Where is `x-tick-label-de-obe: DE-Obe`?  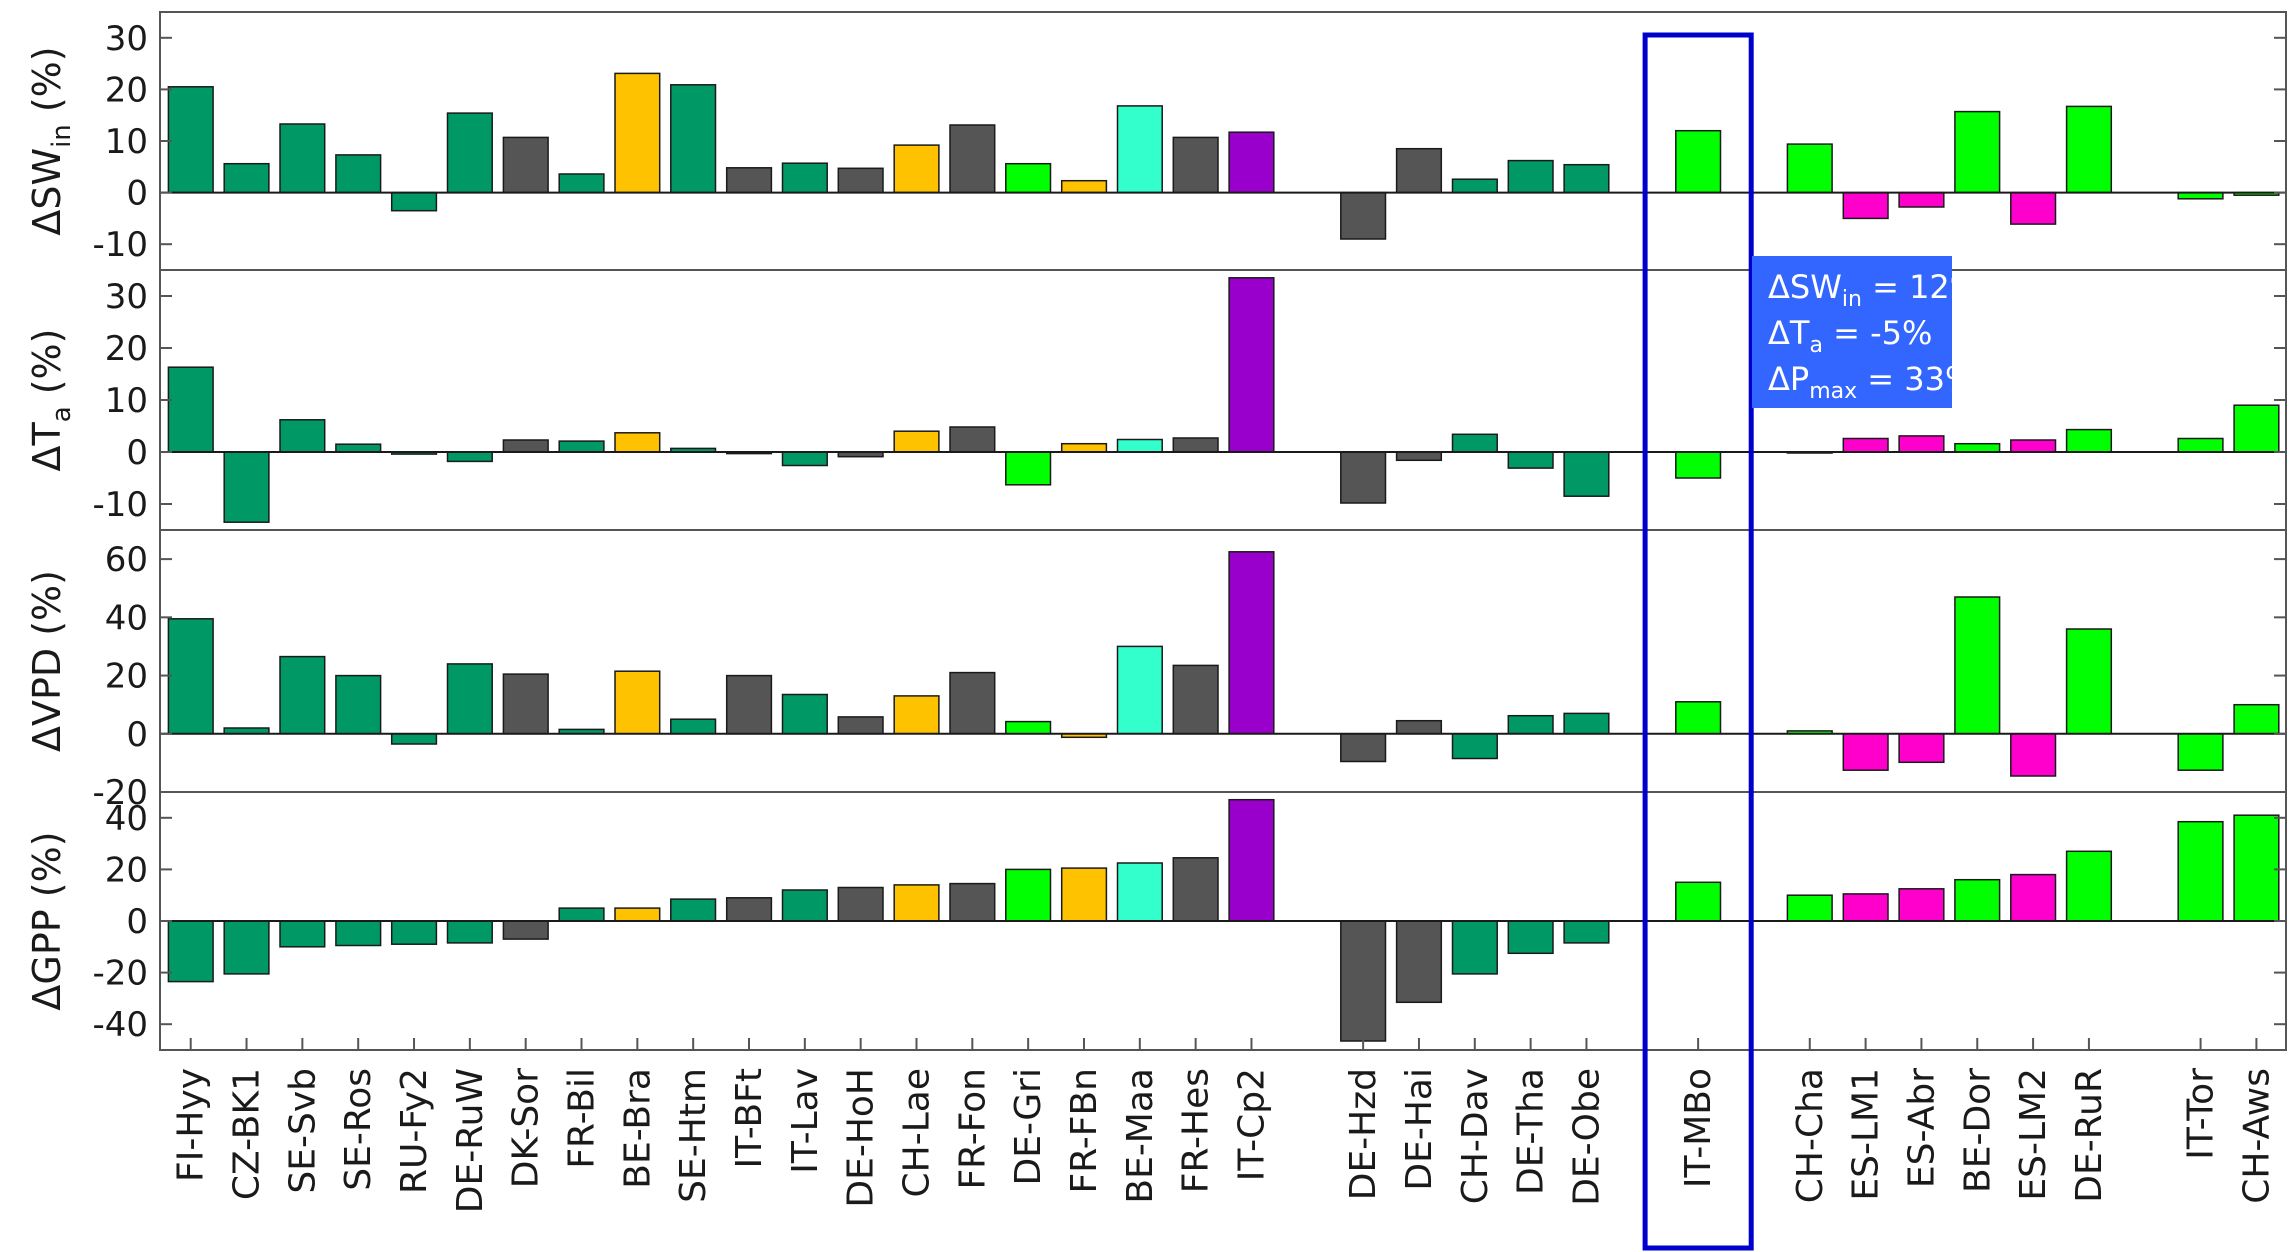 x-tick-label-de-obe: DE-Obe is located at coordinates (1587, 1137).